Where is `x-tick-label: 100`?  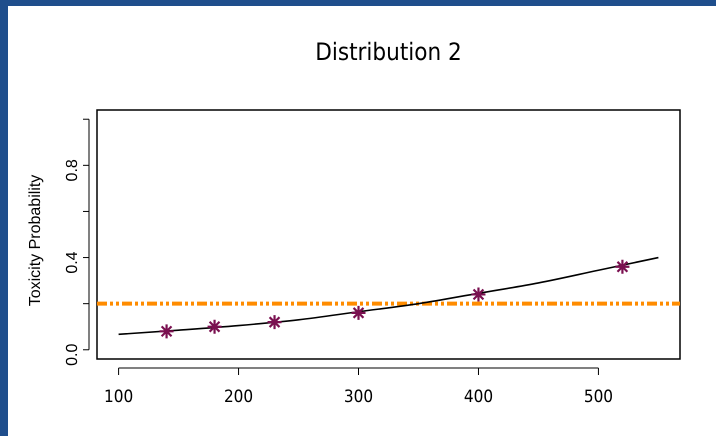
x-tick-label: 100 is located at coordinates (119, 396).